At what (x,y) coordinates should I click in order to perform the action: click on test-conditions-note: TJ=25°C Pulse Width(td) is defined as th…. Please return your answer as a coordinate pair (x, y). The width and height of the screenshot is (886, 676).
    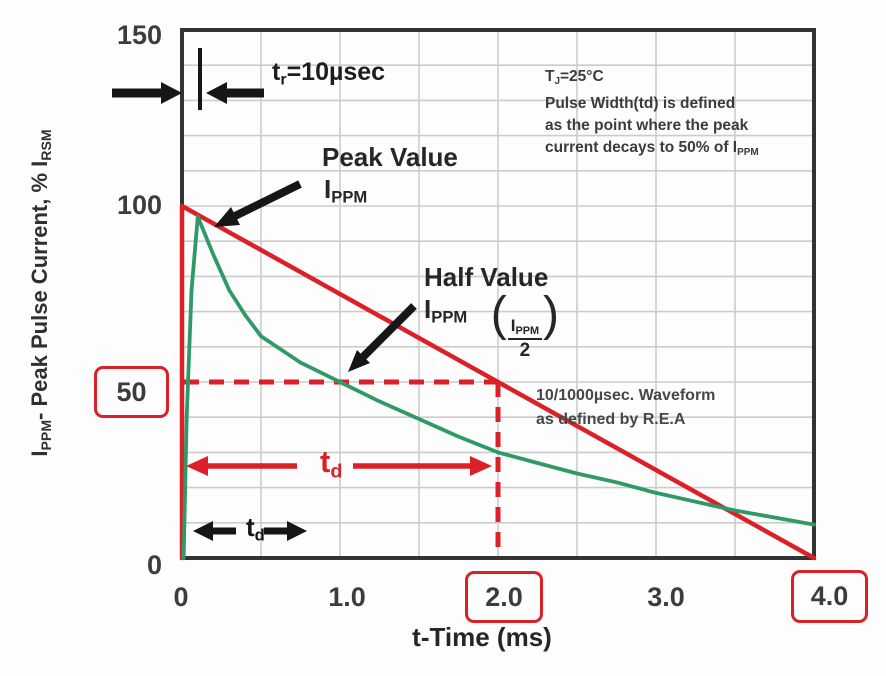
    Looking at the image, I should click on (652, 115).